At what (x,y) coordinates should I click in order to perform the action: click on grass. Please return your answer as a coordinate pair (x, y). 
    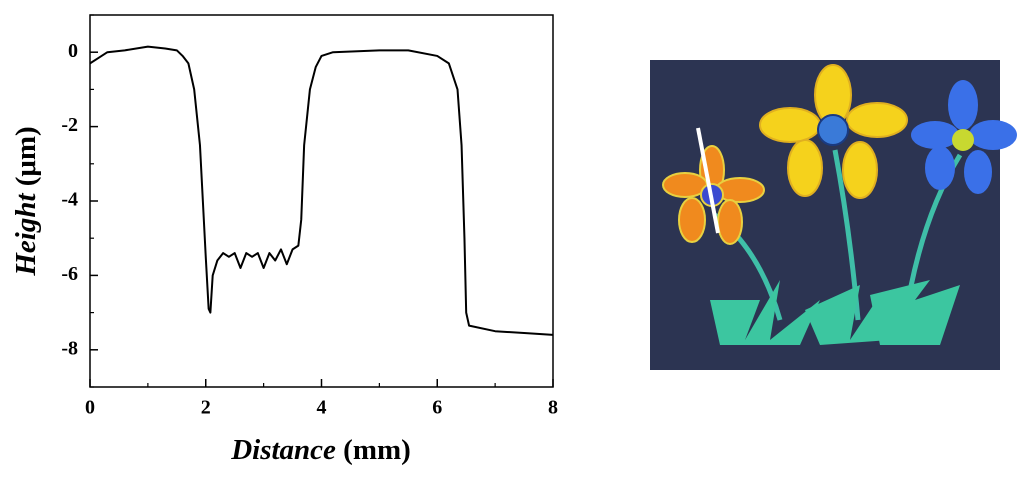
    Looking at the image, I should click on (835, 312).